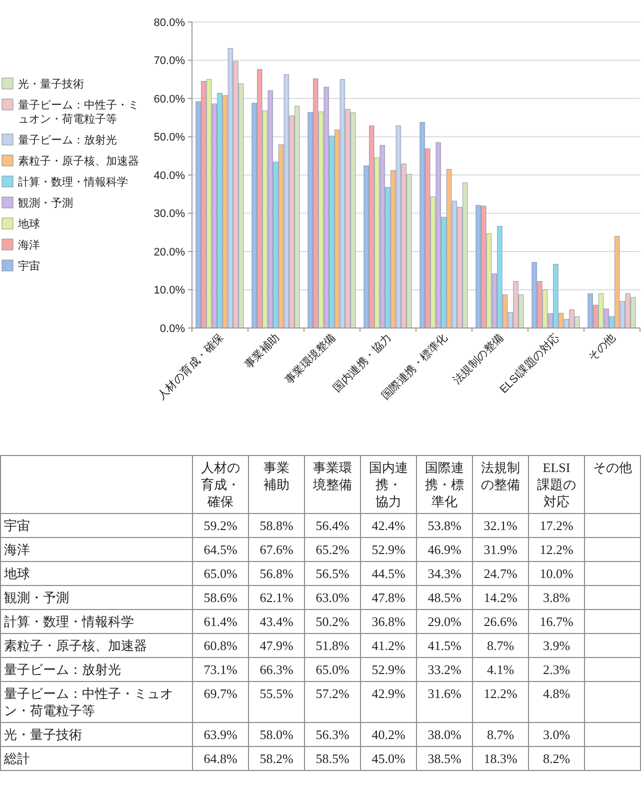 The height and width of the screenshot is (807, 644). Describe the element at coordinates (220, 598) in the screenshot. I see `data-label: 58.6%` at that location.